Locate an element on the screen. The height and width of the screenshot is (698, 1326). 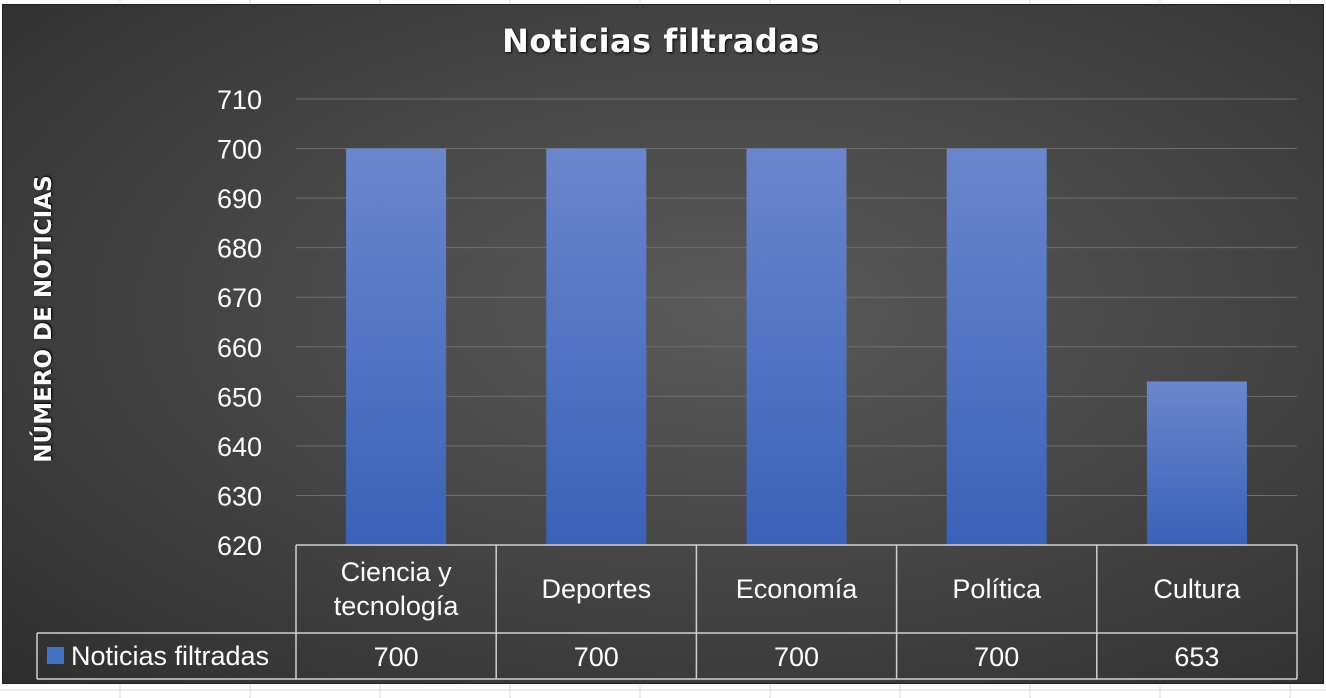
category-label: Ciencia y is located at coordinates (397, 572).